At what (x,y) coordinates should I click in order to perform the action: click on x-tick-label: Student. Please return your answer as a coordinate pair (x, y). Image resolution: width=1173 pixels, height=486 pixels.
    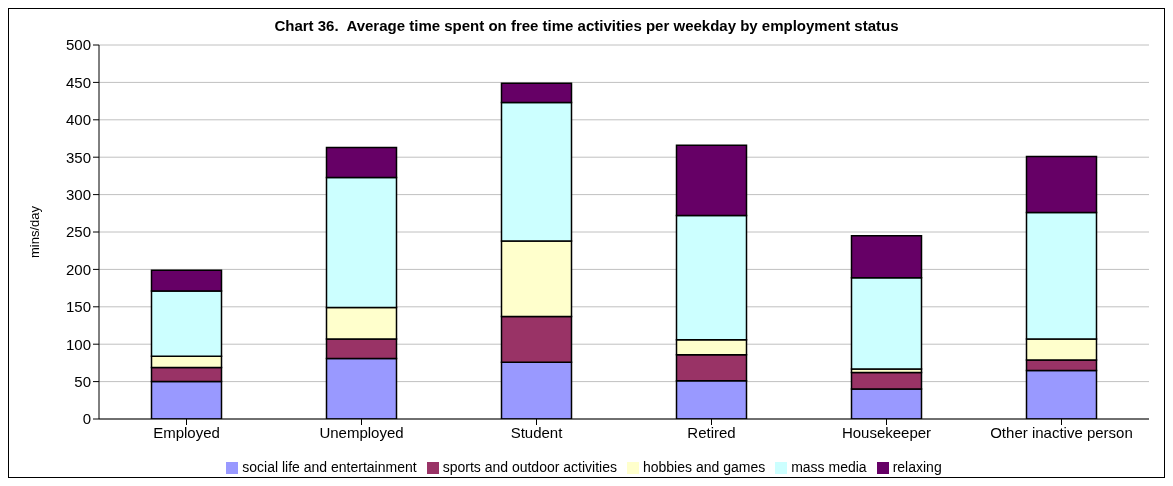
    Looking at the image, I should click on (537, 432).